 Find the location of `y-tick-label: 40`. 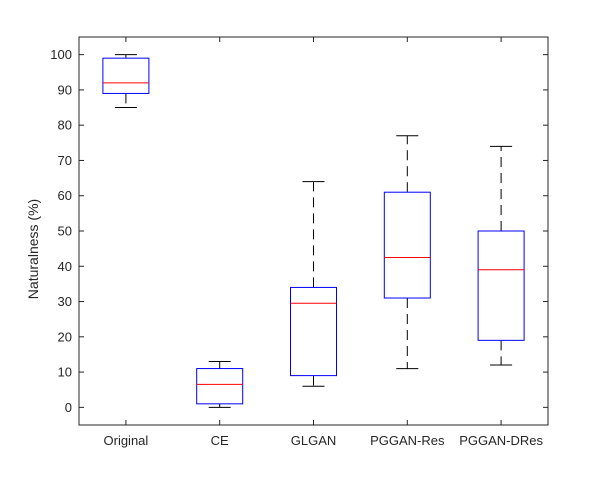

y-tick-label: 40 is located at coordinates (65, 266).